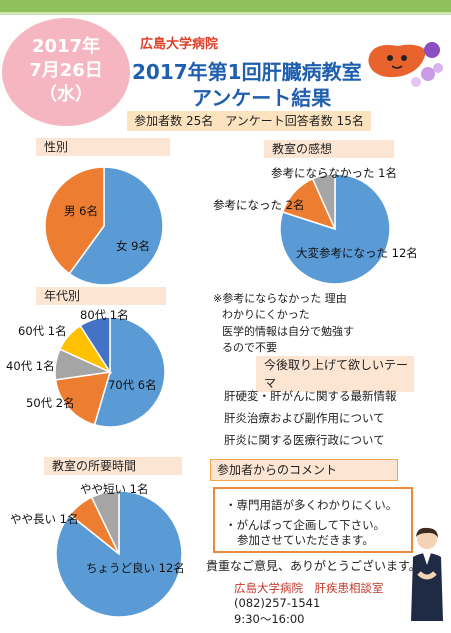 The height and width of the screenshot is (633, 451). Describe the element at coordinates (116, 226) in the screenshot. I see `pie-slice-女` at that location.